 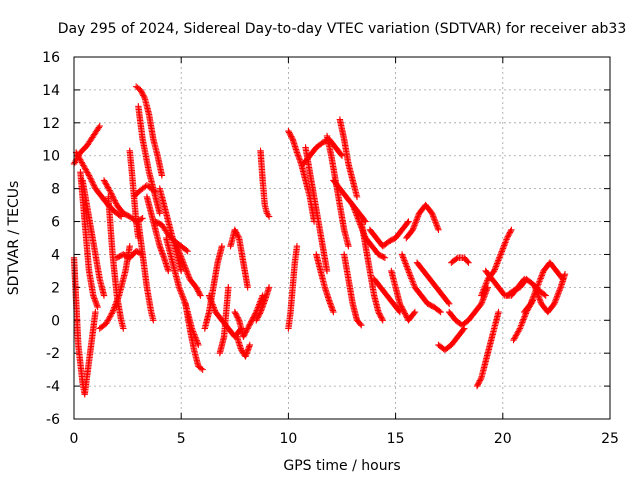 I want to click on y-tick-label: 0, so click(x=55, y=321).